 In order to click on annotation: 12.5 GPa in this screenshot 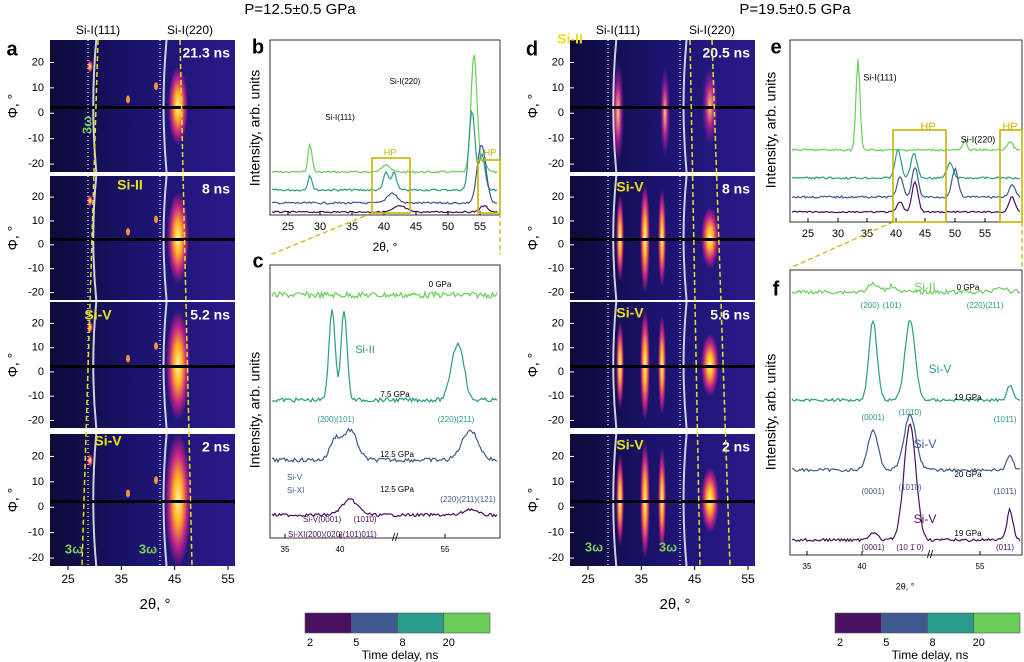, I will do `click(397, 454)`.